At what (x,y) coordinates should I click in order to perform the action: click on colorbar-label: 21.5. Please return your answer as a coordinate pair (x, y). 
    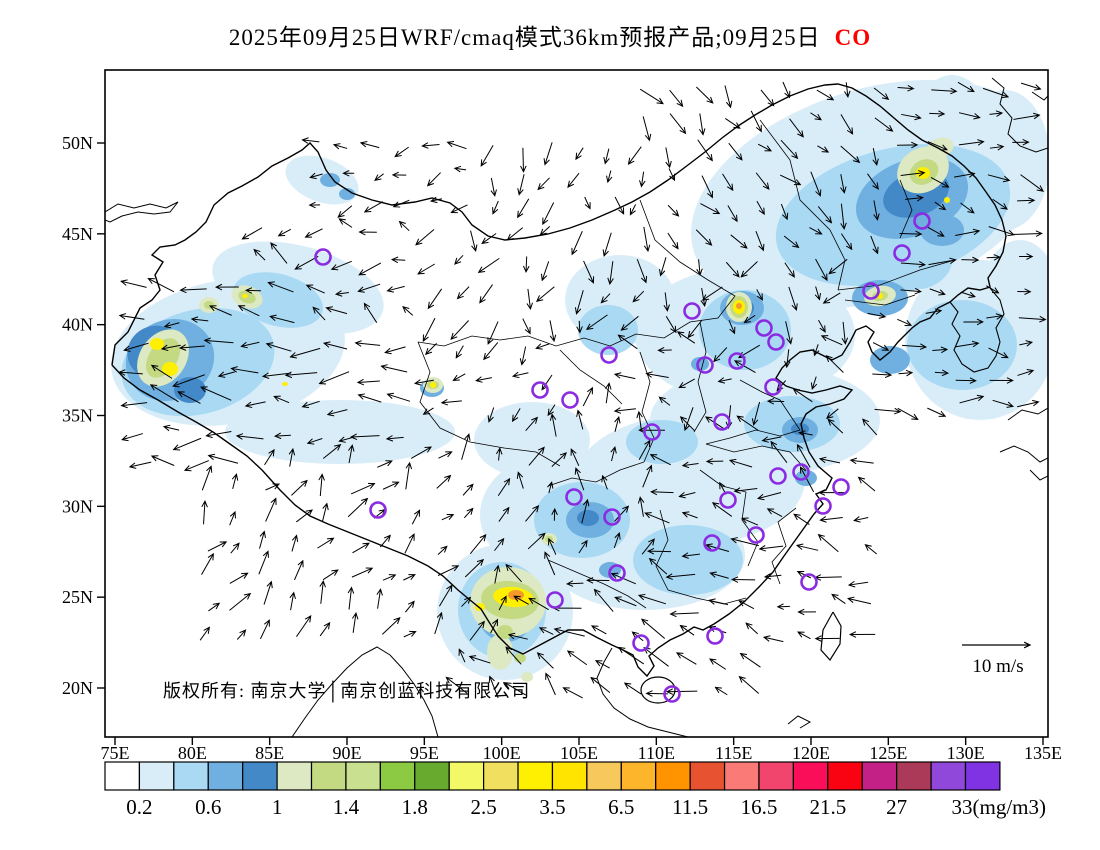
    Looking at the image, I should click on (827, 807).